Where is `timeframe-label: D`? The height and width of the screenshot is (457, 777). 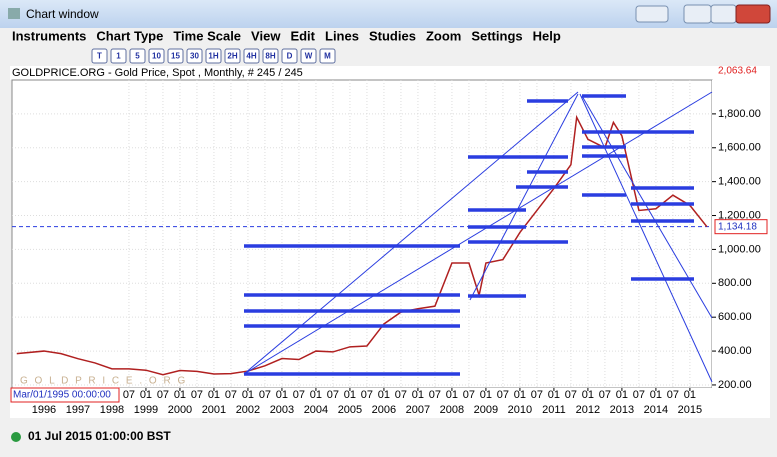
timeframe-label: D is located at coordinates (290, 56).